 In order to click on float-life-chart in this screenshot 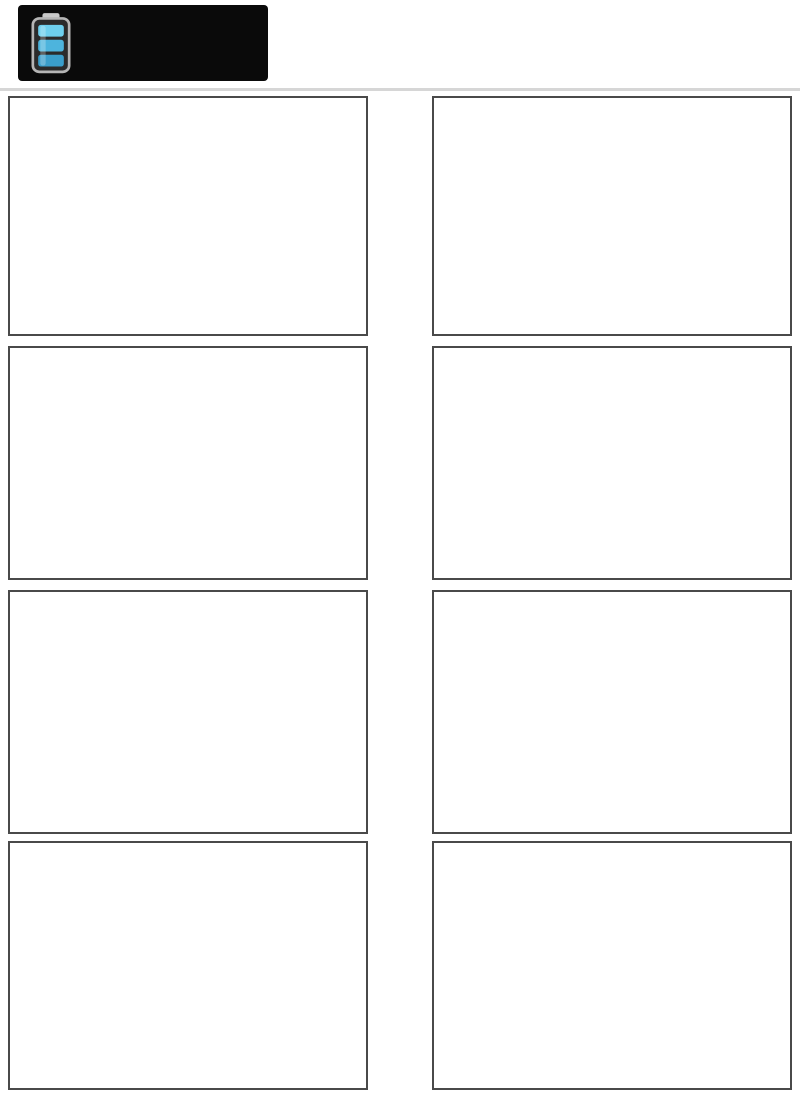, I will do `click(188, 463)`.